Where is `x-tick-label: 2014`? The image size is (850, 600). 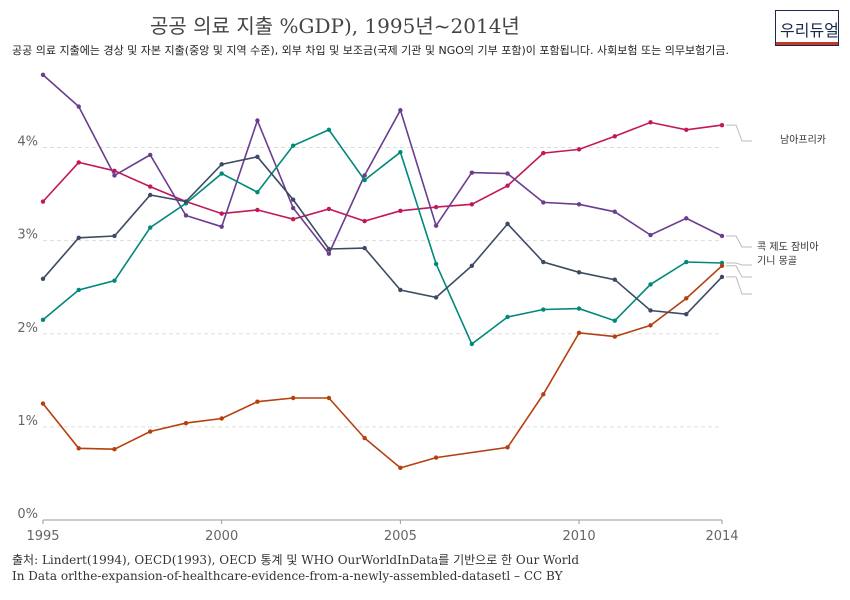 x-tick-label: 2014 is located at coordinates (721, 536).